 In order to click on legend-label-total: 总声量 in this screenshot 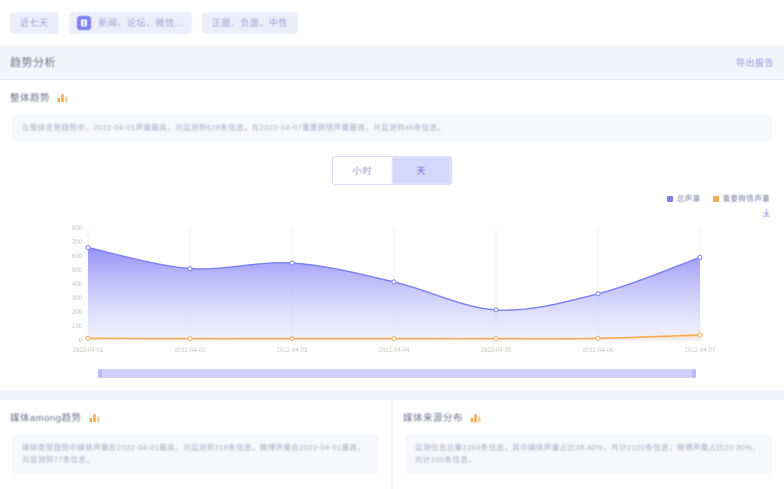, I will do `click(688, 198)`.